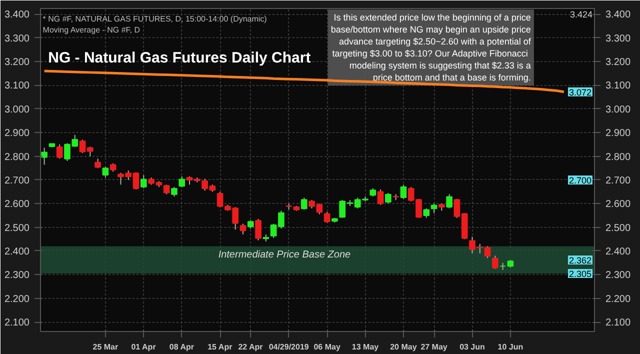 Image resolution: width=640 pixels, height=354 pixels. Describe the element at coordinates (618, 276) in the screenshot. I see `y2-tick-label: 2.300` at that location.